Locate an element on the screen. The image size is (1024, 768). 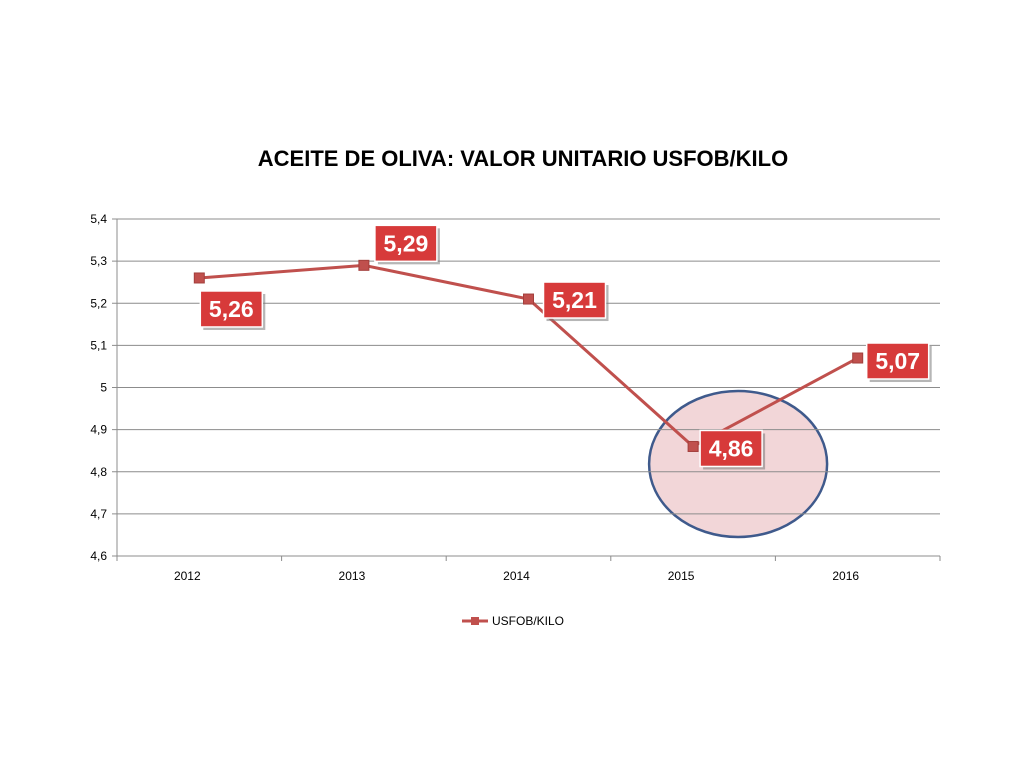
y-tick-label: 4,7 is located at coordinates (98, 514).